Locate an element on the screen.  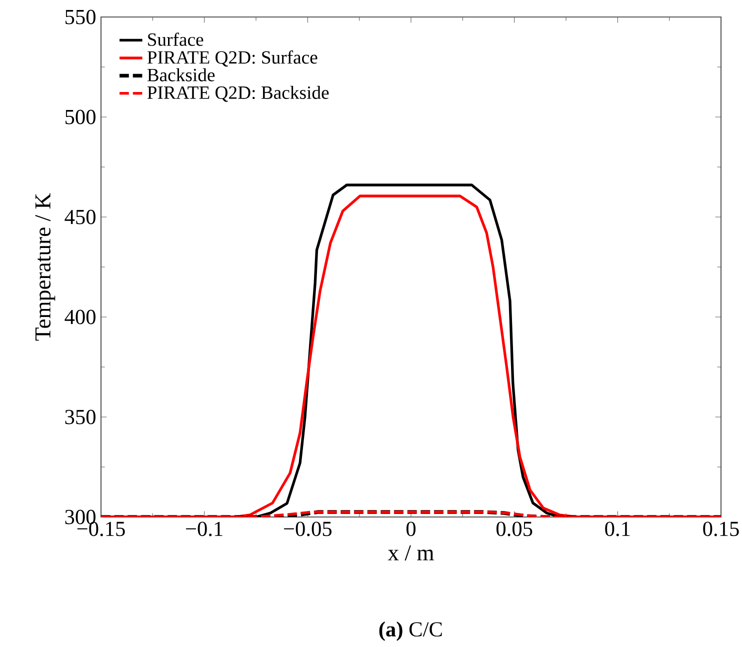
x-tick-label: 0.1 is located at coordinates (617, 529).